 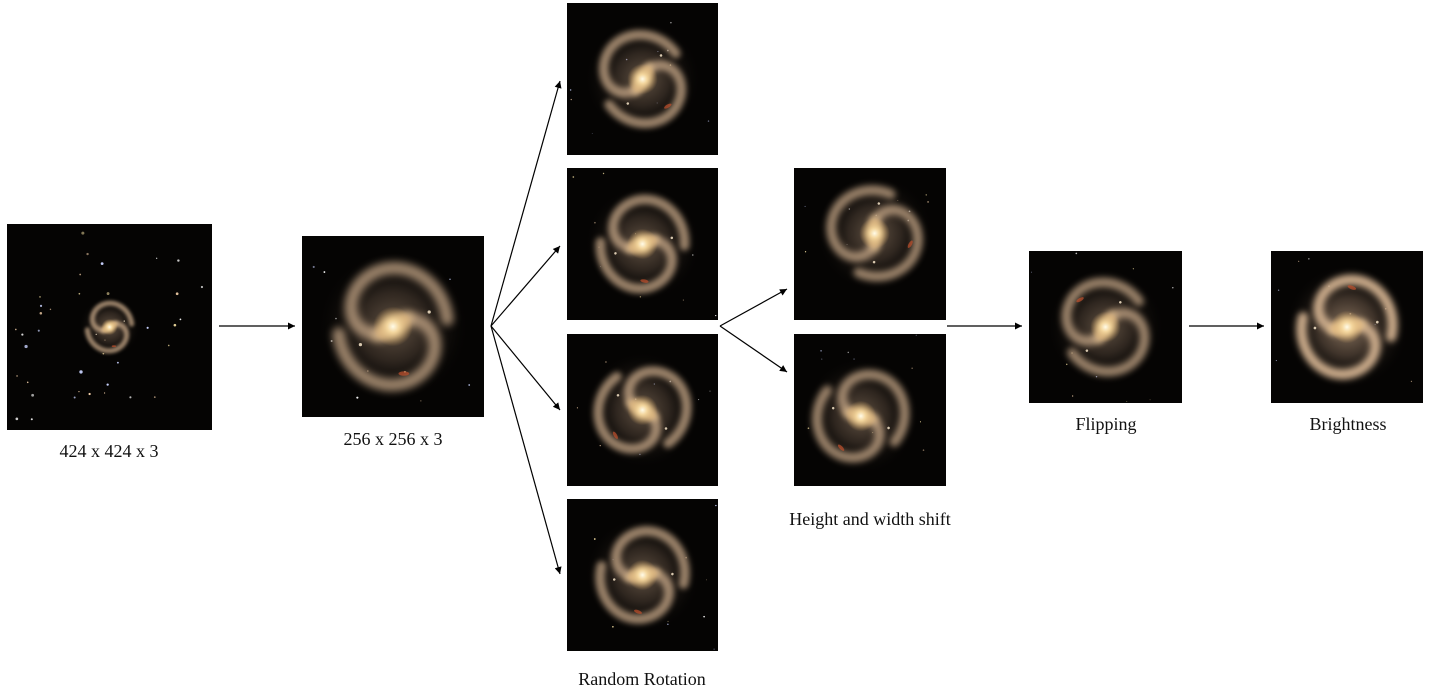 I want to click on flipping-galaxy-image, so click(x=1105, y=327).